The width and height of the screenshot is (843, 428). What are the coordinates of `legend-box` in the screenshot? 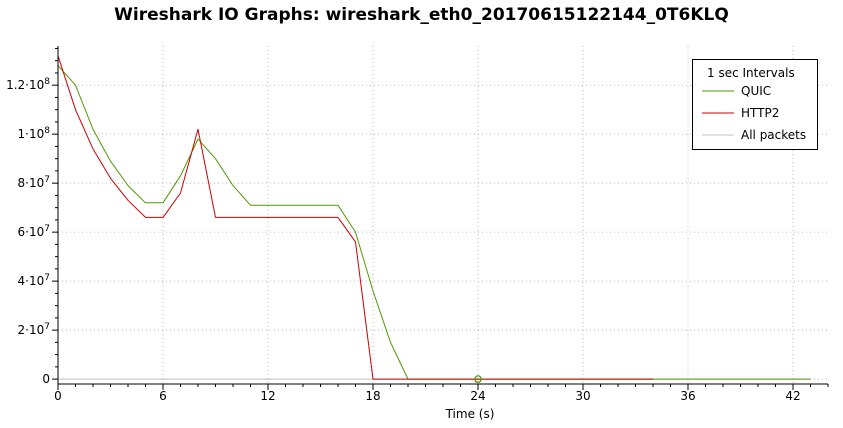 It's located at (755, 104).